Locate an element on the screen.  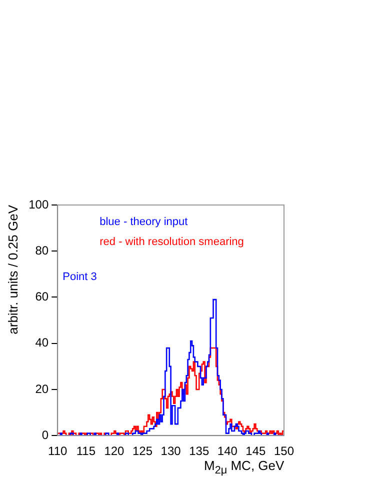
x-axis-title: M$_{2μ}$ MC, GeV is located at coordinates (244, 467).